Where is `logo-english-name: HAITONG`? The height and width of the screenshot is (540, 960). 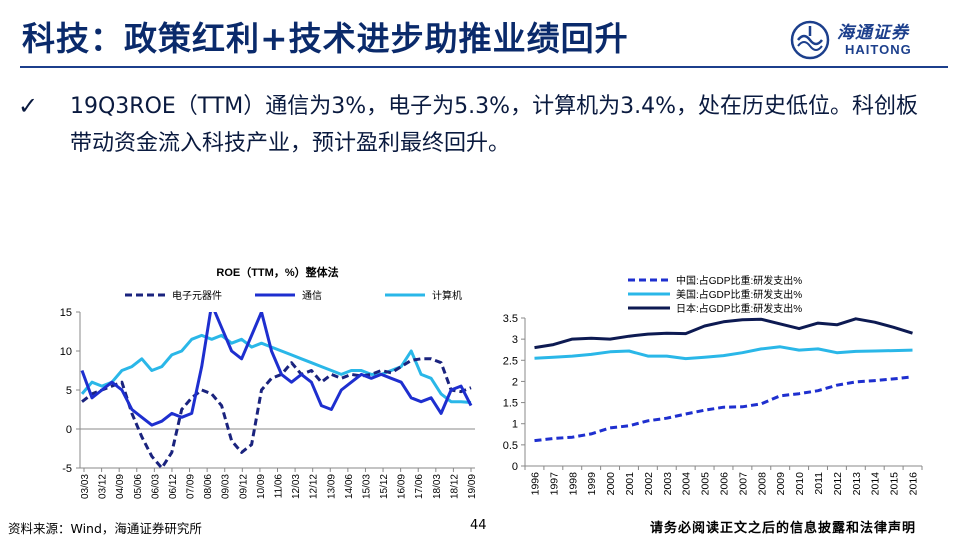 logo-english-name: HAITONG is located at coordinates (878, 49).